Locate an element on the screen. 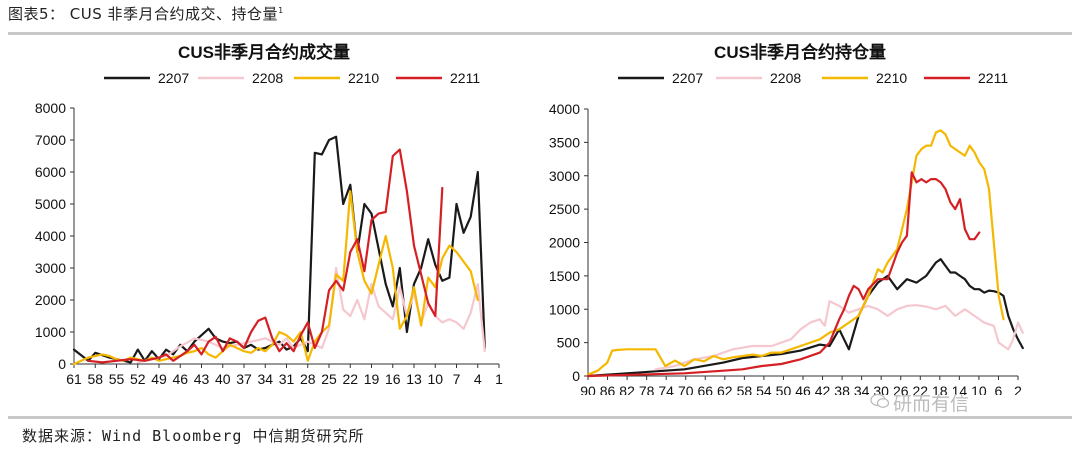  x-tick-label: 7 is located at coordinates (457, 379).